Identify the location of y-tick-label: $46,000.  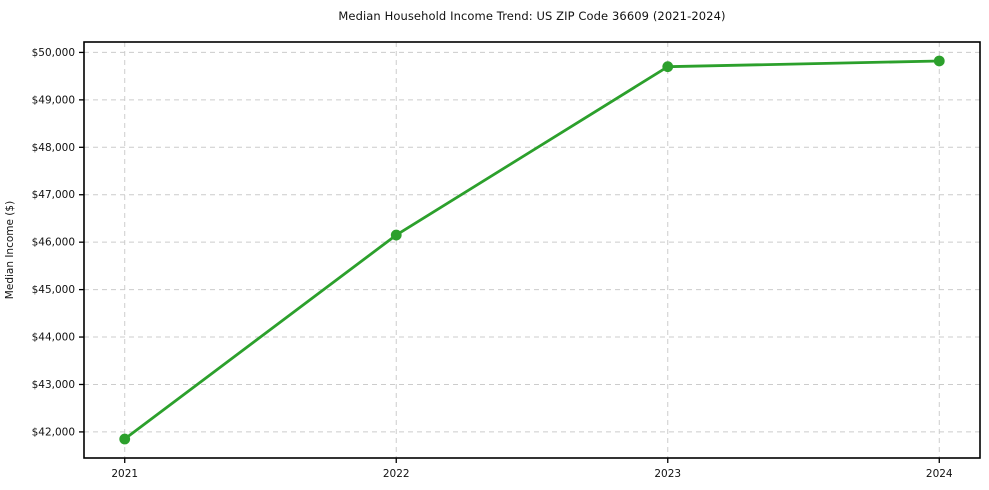
(53, 243).